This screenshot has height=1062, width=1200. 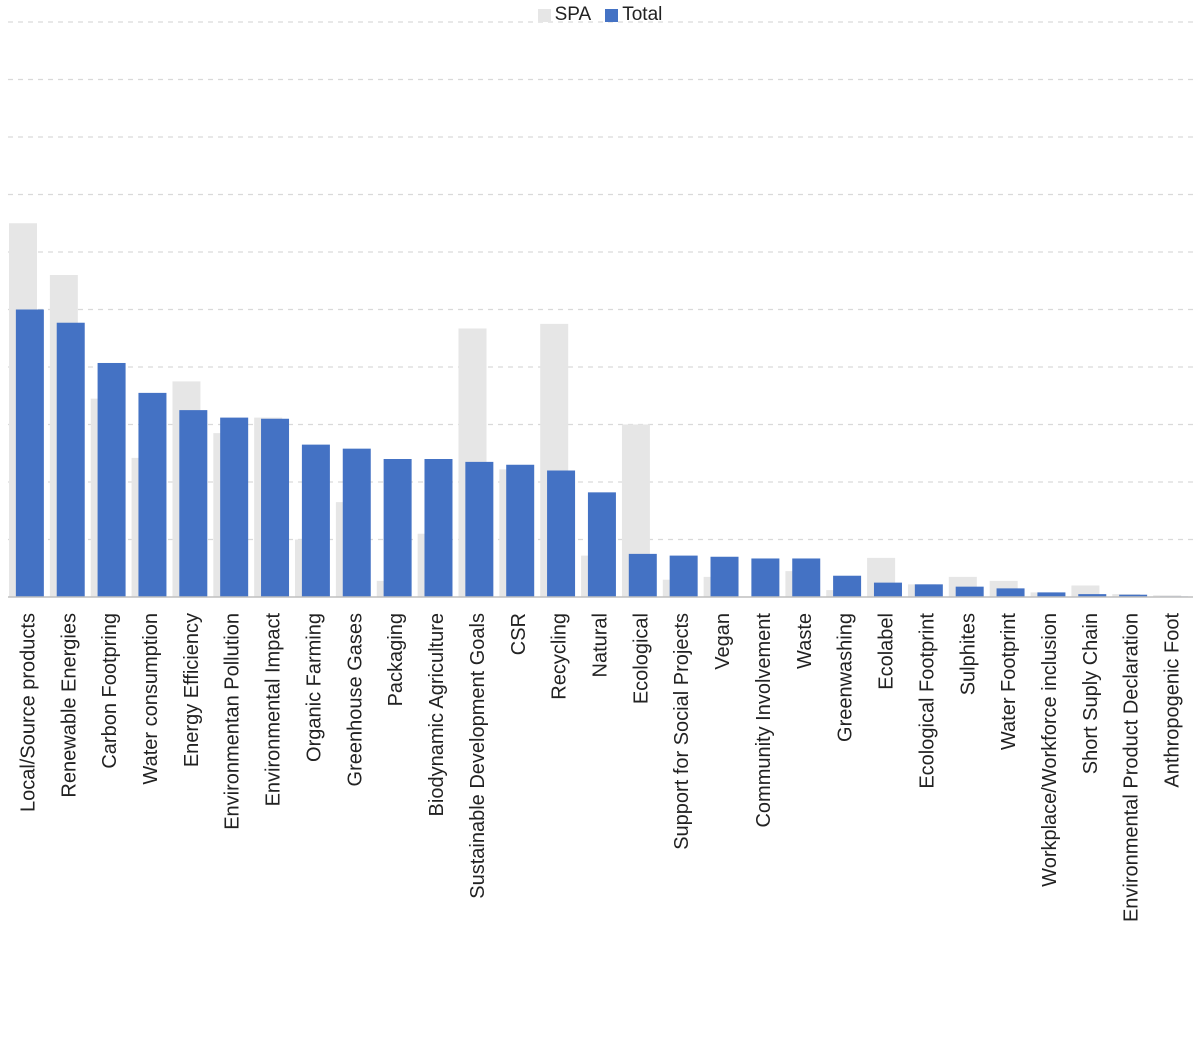 I want to click on x-tick-label: Greenwashing, so click(x=846, y=677).